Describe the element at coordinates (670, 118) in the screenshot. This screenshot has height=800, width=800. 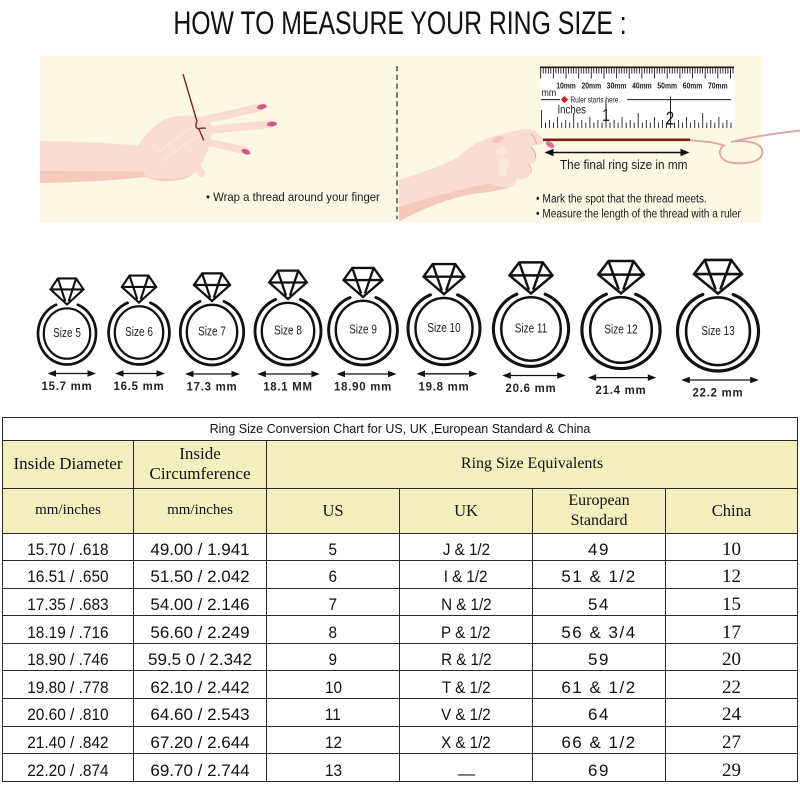
I see `svg-text: 2` at that location.